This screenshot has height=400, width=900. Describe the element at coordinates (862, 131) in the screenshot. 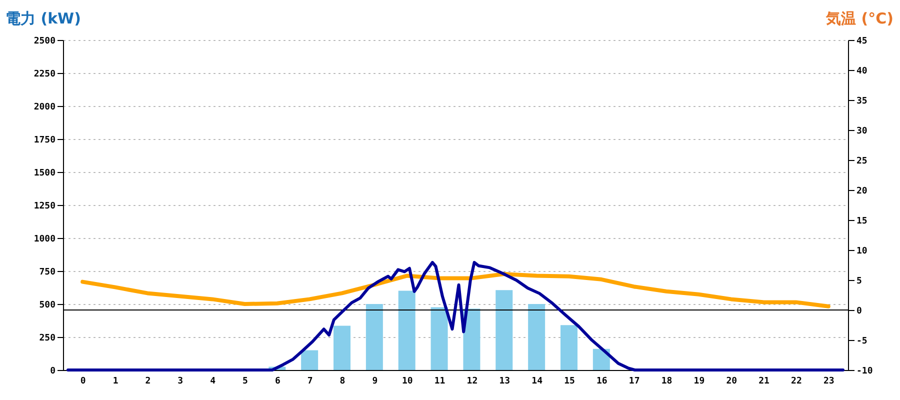

I see `y2-tick-label: 30` at that location.